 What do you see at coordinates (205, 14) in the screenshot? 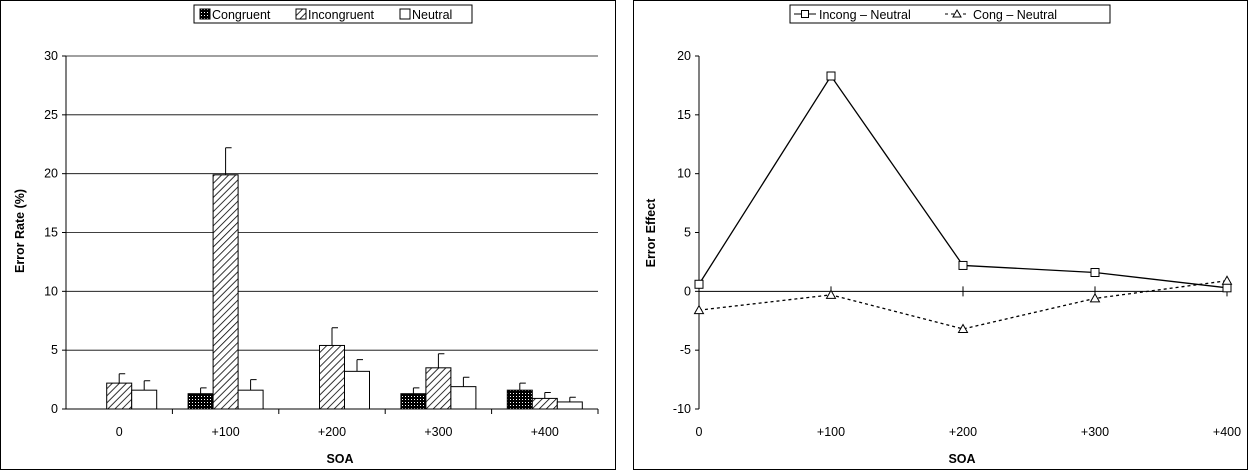
I see `legend-swatch-congruent` at bounding box center [205, 14].